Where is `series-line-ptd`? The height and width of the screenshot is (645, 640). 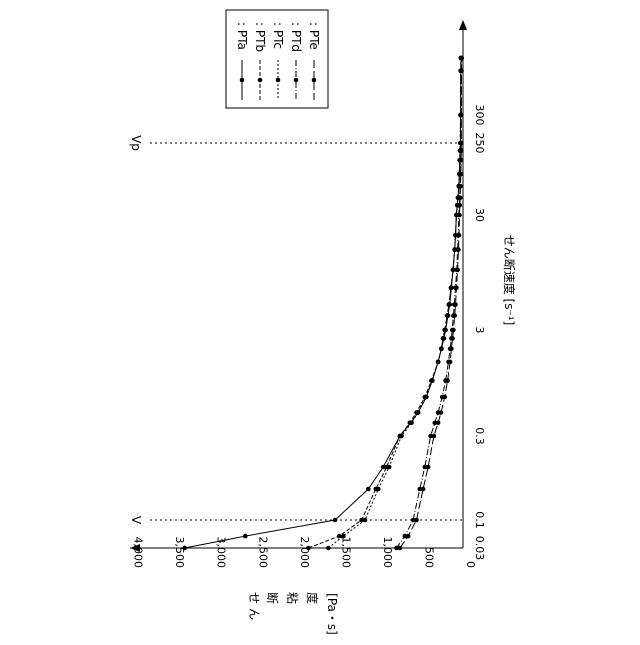
series-line-ptd is located at coordinates (429, 303).